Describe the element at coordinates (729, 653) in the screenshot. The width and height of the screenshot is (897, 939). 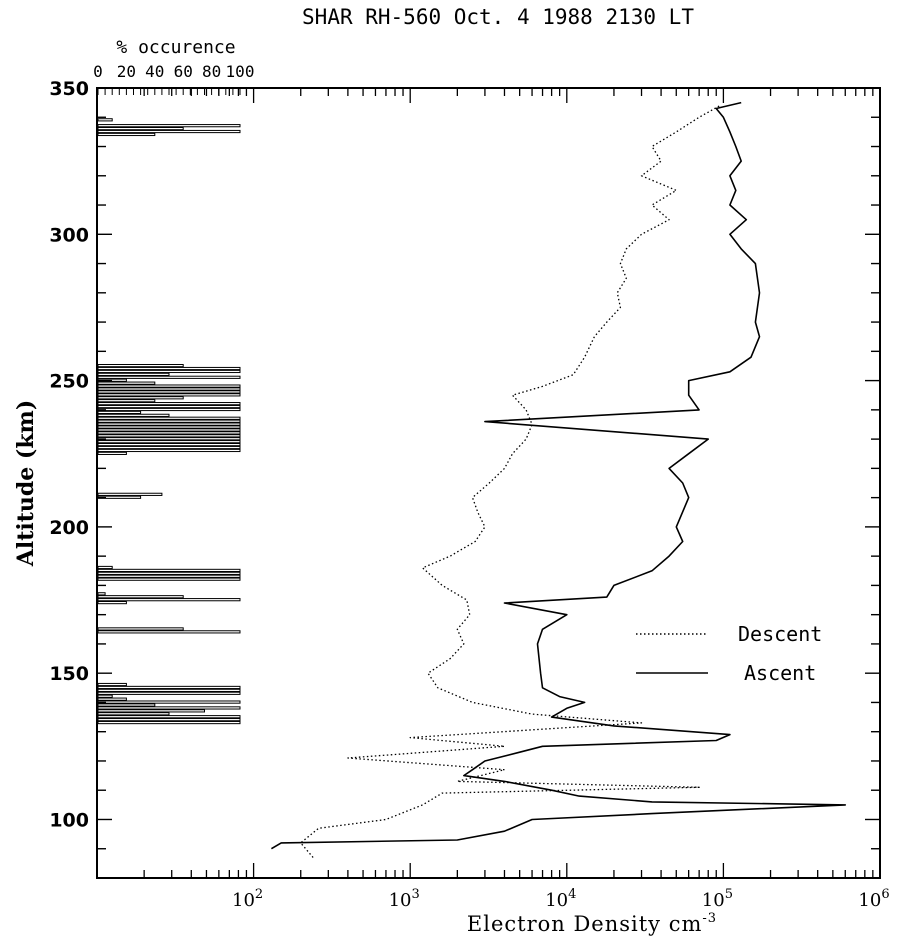
I see `legend: Descent Ascent` at that location.